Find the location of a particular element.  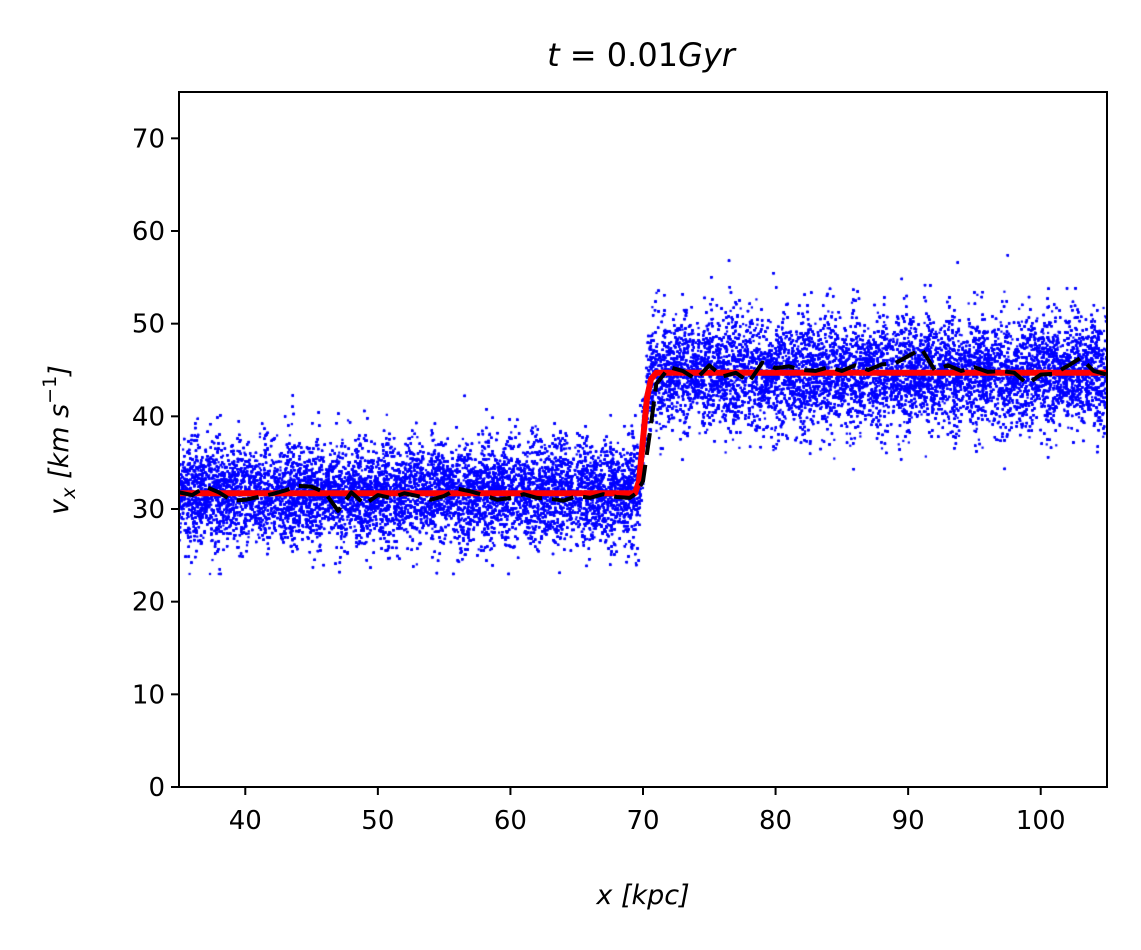

x-tick-label: 60 is located at coordinates (510, 821).